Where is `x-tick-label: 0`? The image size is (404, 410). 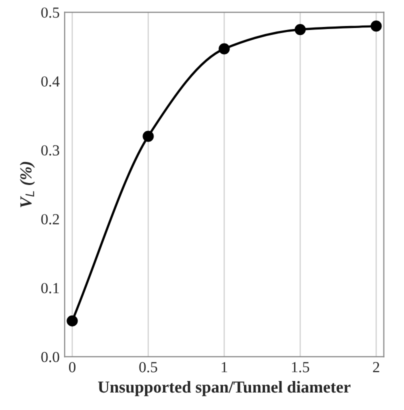
x-tick-label: 0 is located at coordinates (72, 367).